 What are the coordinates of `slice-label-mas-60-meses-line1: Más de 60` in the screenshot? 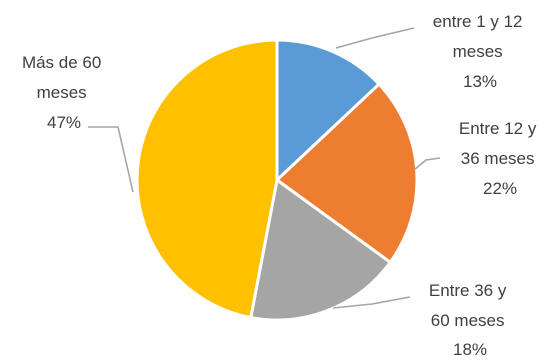 It's located at (61, 62).